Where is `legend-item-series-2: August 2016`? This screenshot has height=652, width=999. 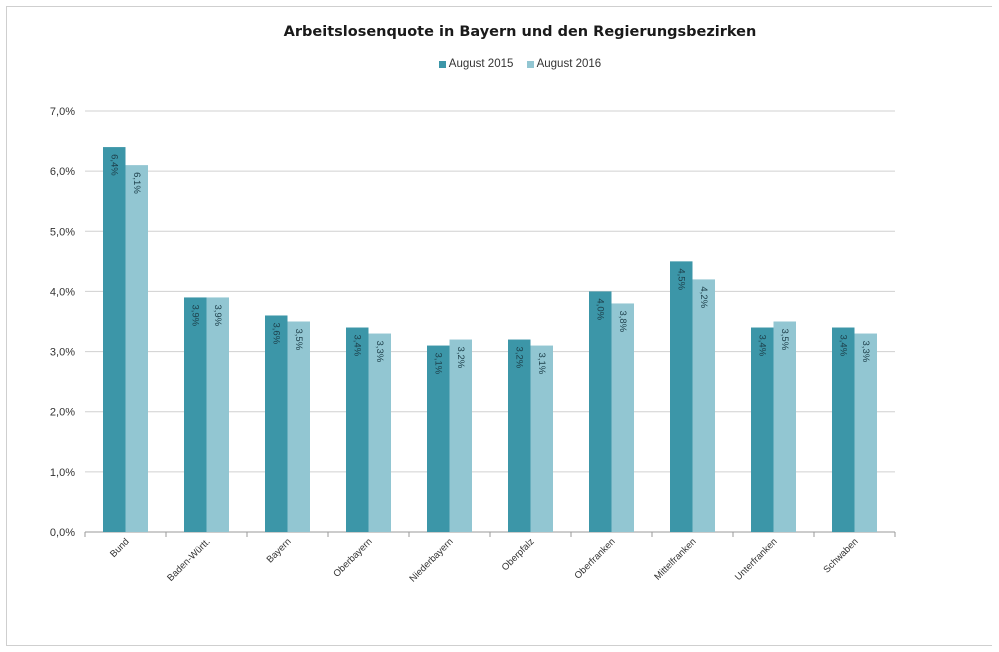 legend-item-series-2: August 2016 is located at coordinates (564, 64).